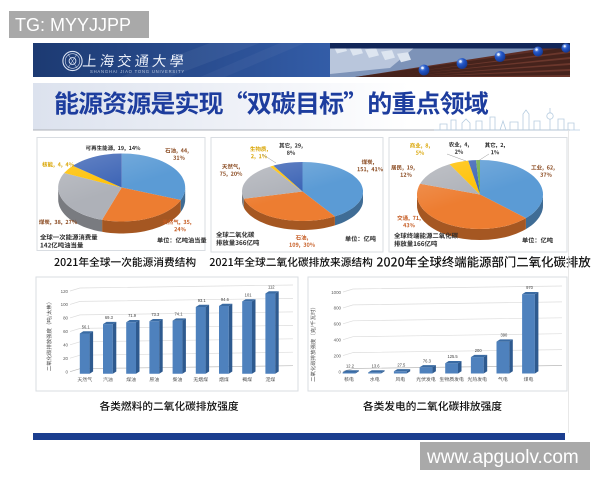 The height and width of the screenshot is (480, 600). What do you see at coordinates (350, 366) in the screenshot?
I see `svg-text: 12.2` at bounding box center [350, 366].